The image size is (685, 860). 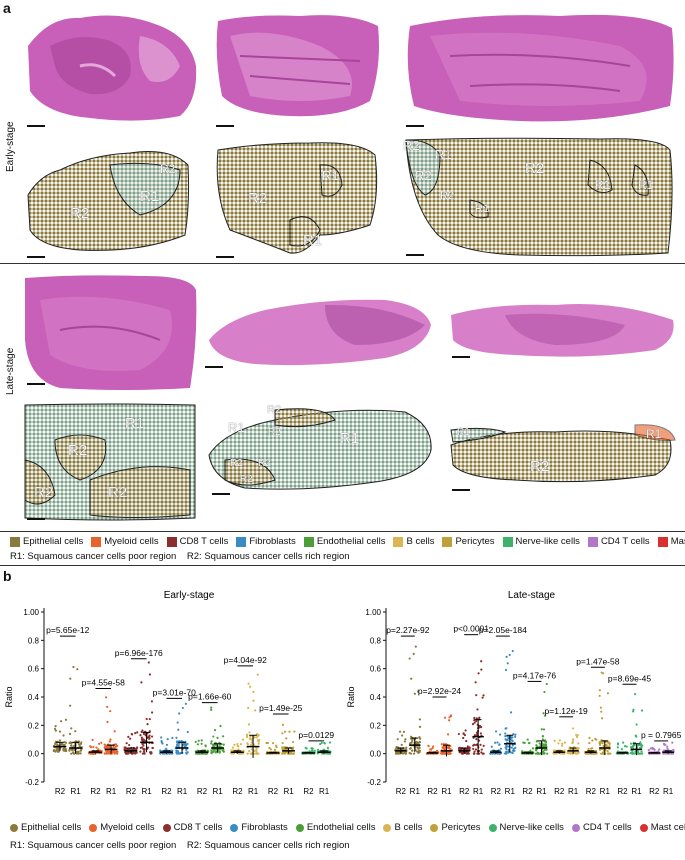 What do you see at coordinates (374, 782) in the screenshot?
I see `y-tick-label: -0.2` at bounding box center [374, 782].